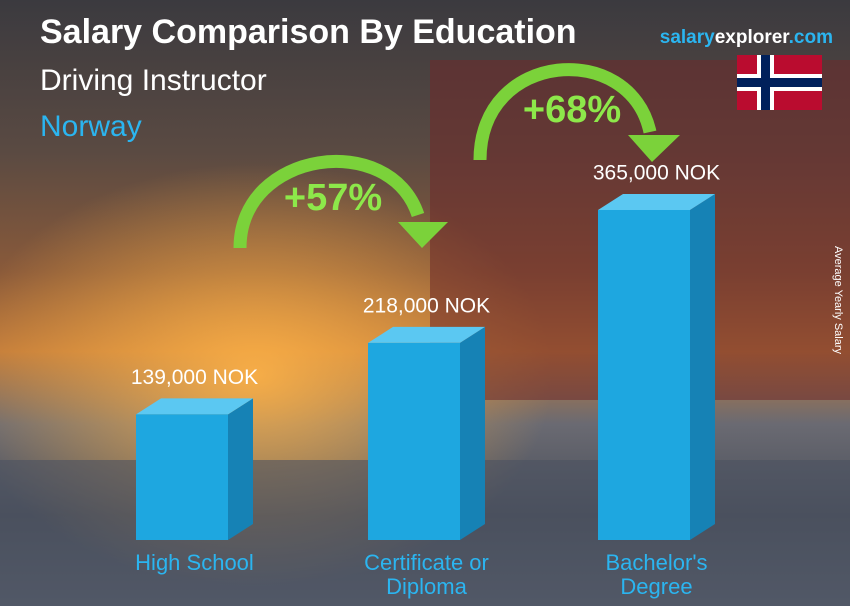 Image resolution: width=850 pixels, height=606 pixels. What do you see at coordinates (308, 32) in the screenshot?
I see `chart-title: Salary Comparison By Education` at bounding box center [308, 32].